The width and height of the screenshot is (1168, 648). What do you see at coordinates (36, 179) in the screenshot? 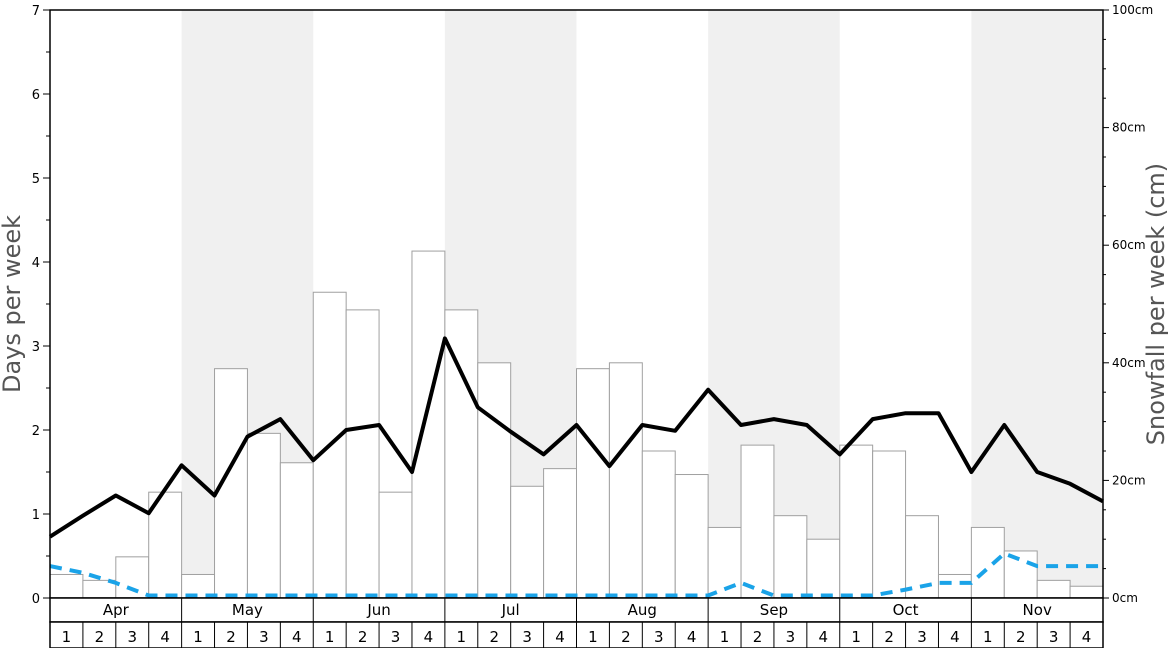
I see `left-tick-label: 5` at bounding box center [36, 179].